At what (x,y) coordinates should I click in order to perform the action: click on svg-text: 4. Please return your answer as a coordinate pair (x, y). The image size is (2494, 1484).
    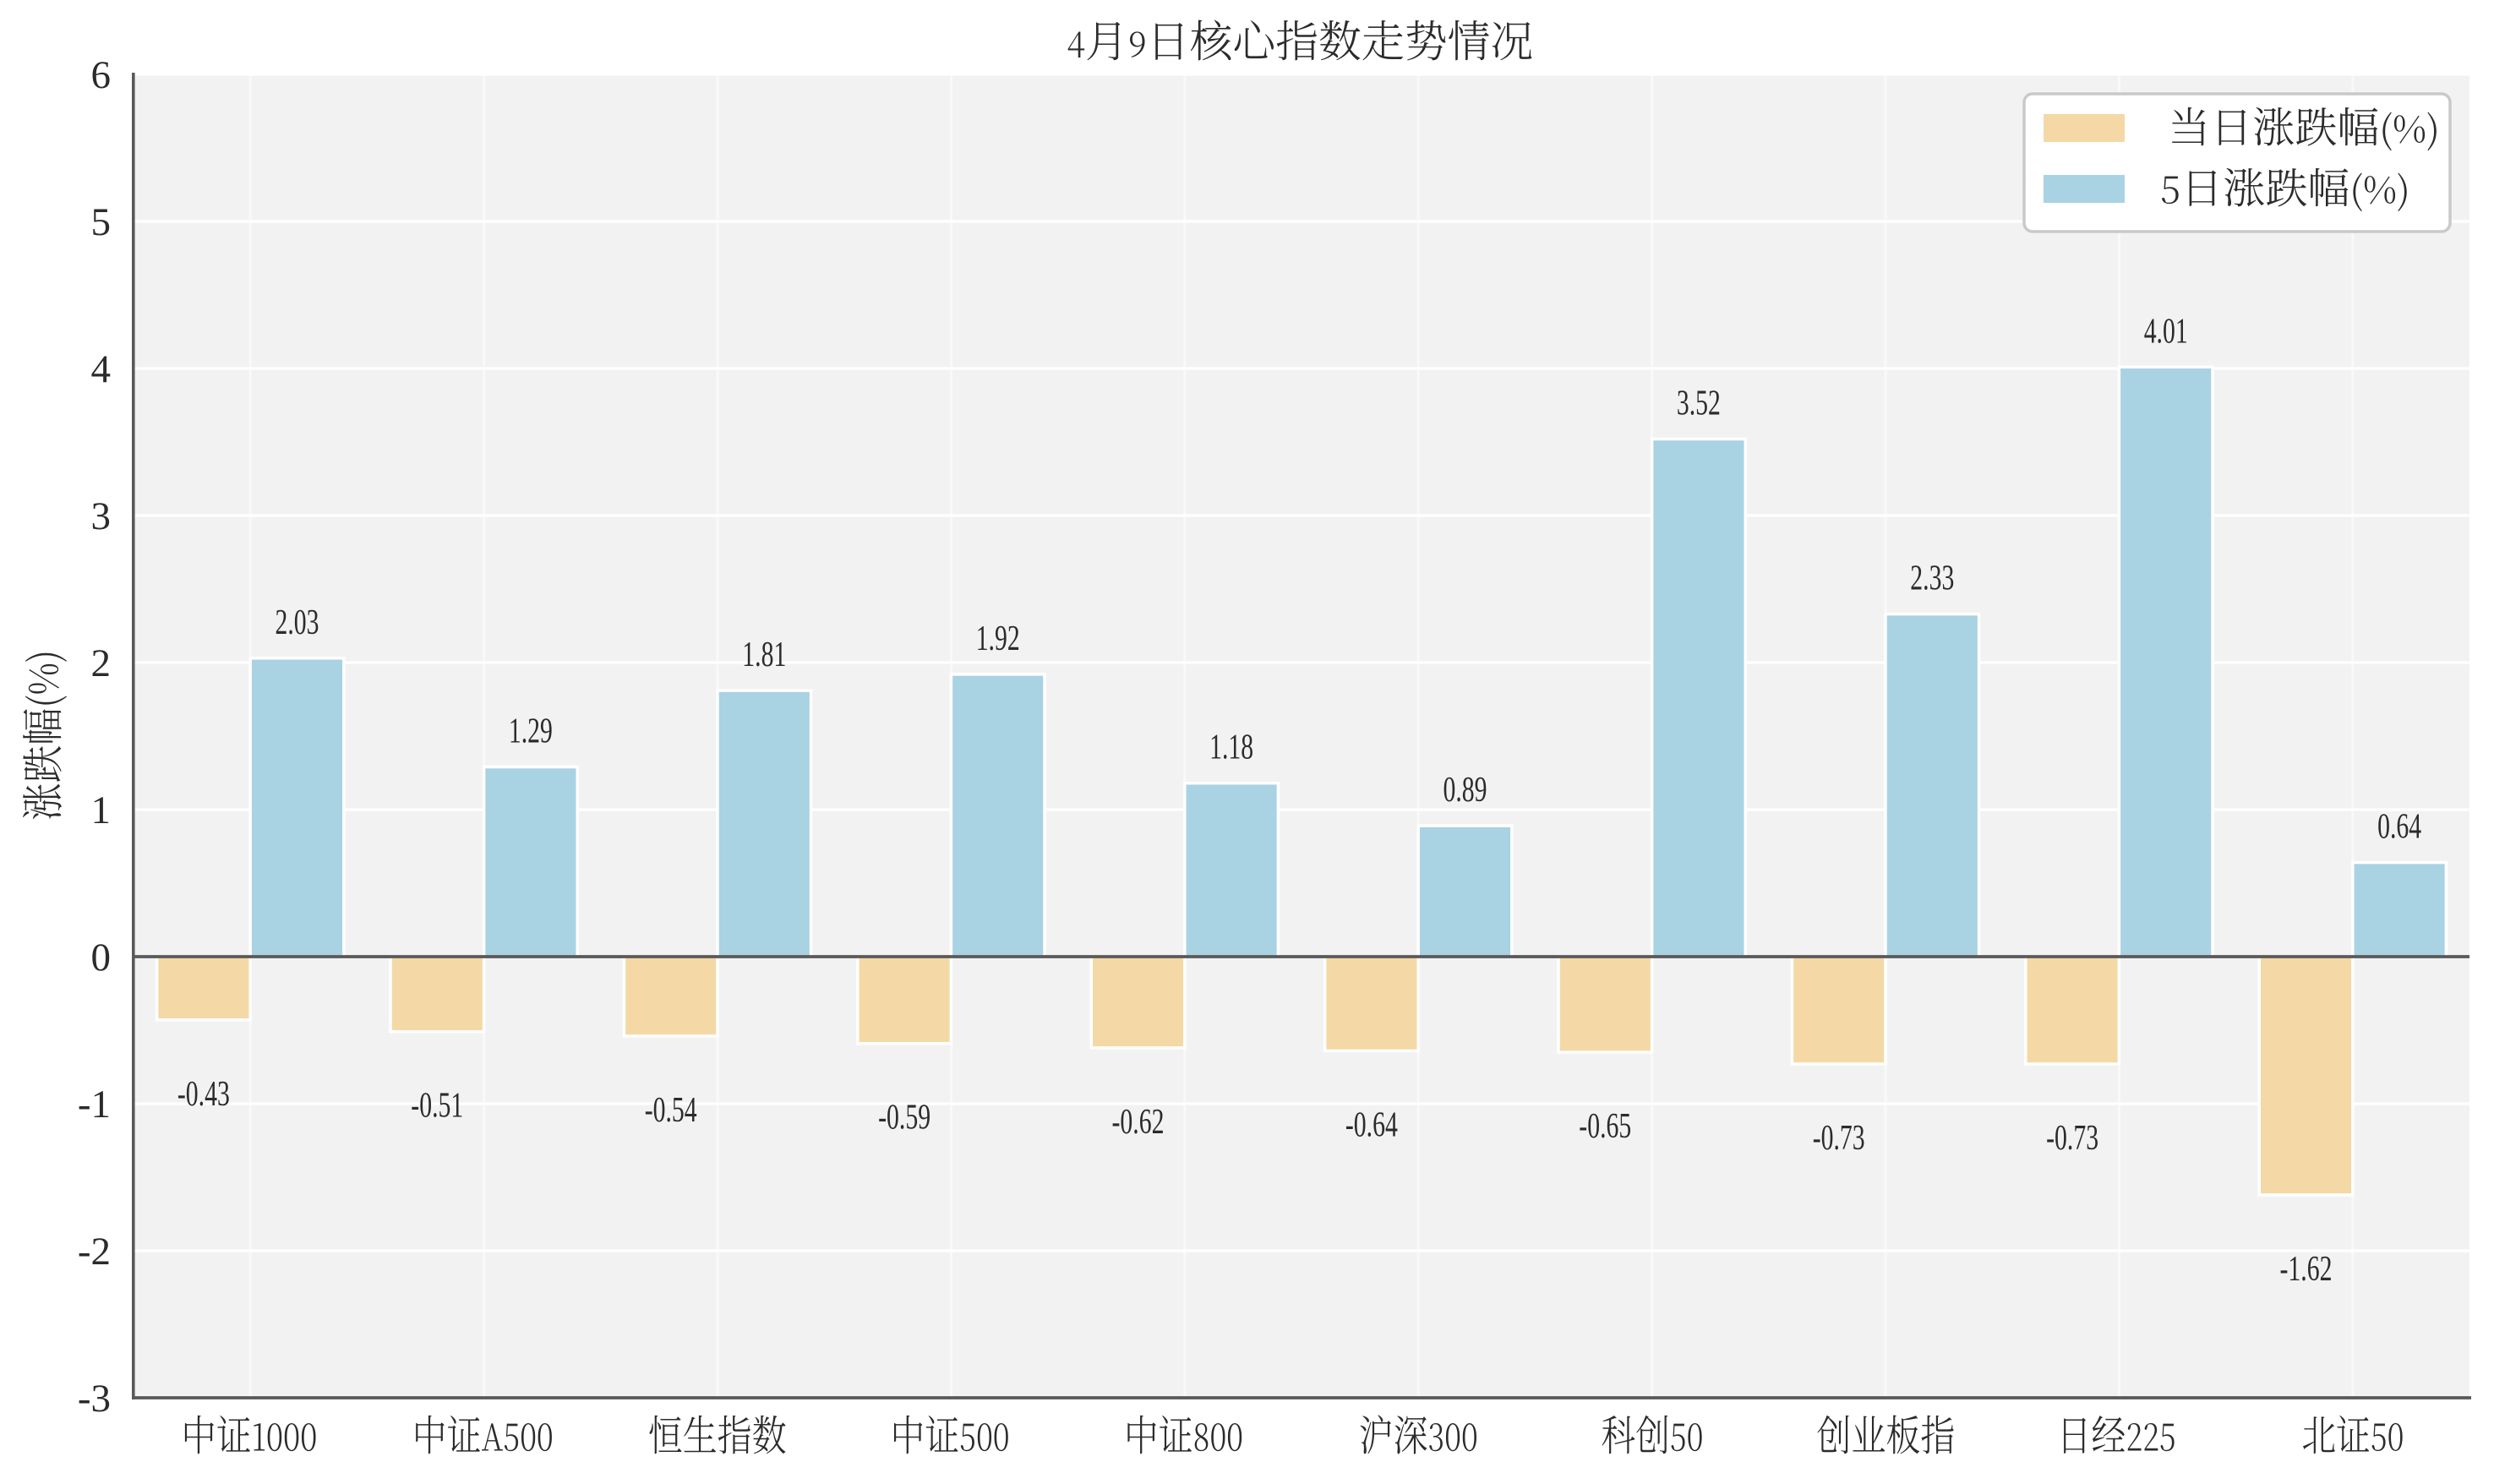
    Looking at the image, I should click on (101, 369).